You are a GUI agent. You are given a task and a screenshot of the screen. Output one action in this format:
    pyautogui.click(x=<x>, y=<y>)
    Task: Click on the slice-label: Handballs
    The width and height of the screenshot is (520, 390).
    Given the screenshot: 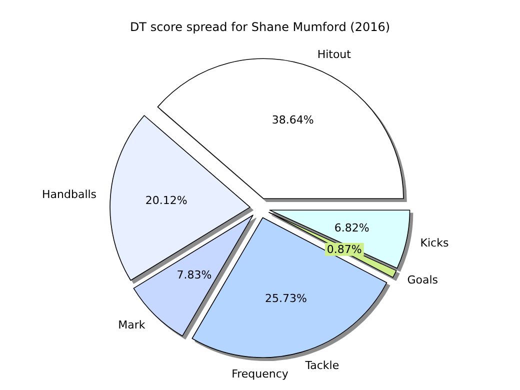 What is the action you would take?
    pyautogui.click(x=69, y=195)
    